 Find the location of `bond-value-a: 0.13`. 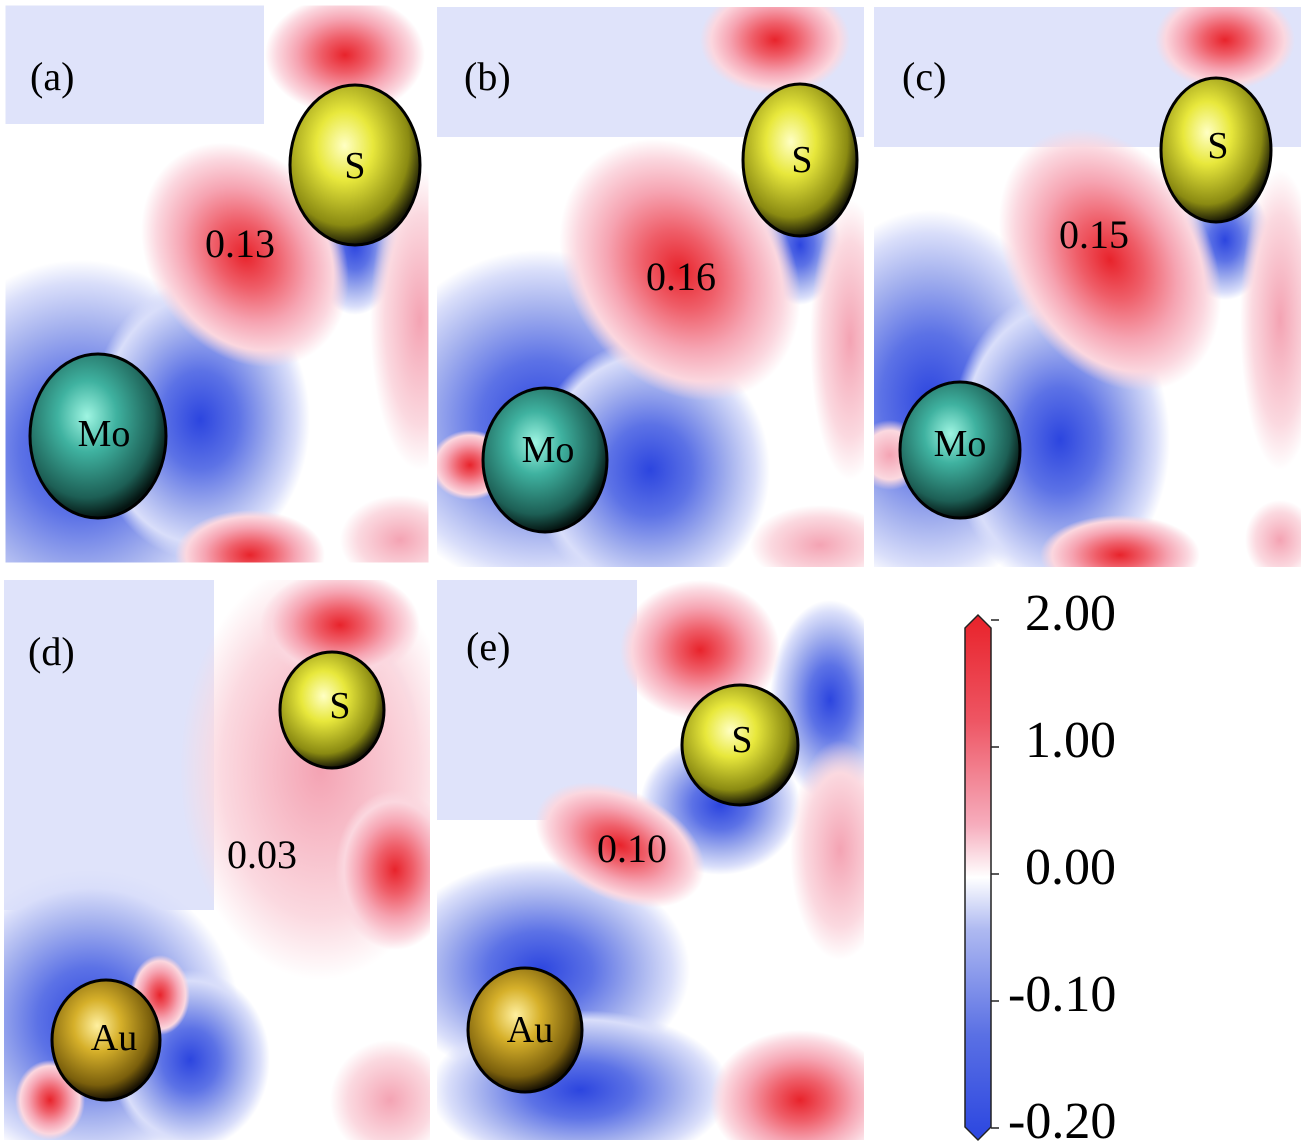

bond-value-a: 0.13 is located at coordinates (240, 243).